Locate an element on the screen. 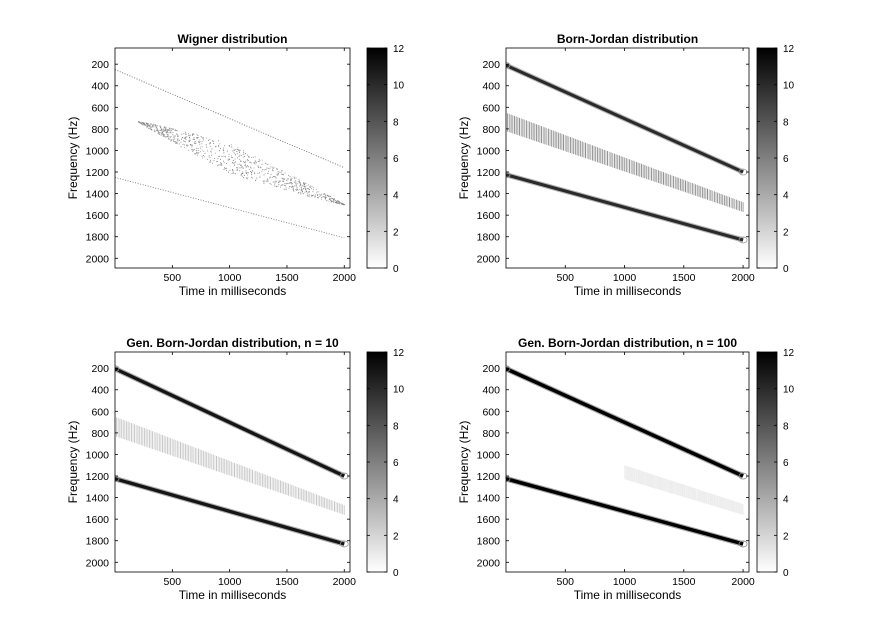 This screenshot has width=887, height=642. panel-title: Born-Jordan distribution is located at coordinates (627, 39).